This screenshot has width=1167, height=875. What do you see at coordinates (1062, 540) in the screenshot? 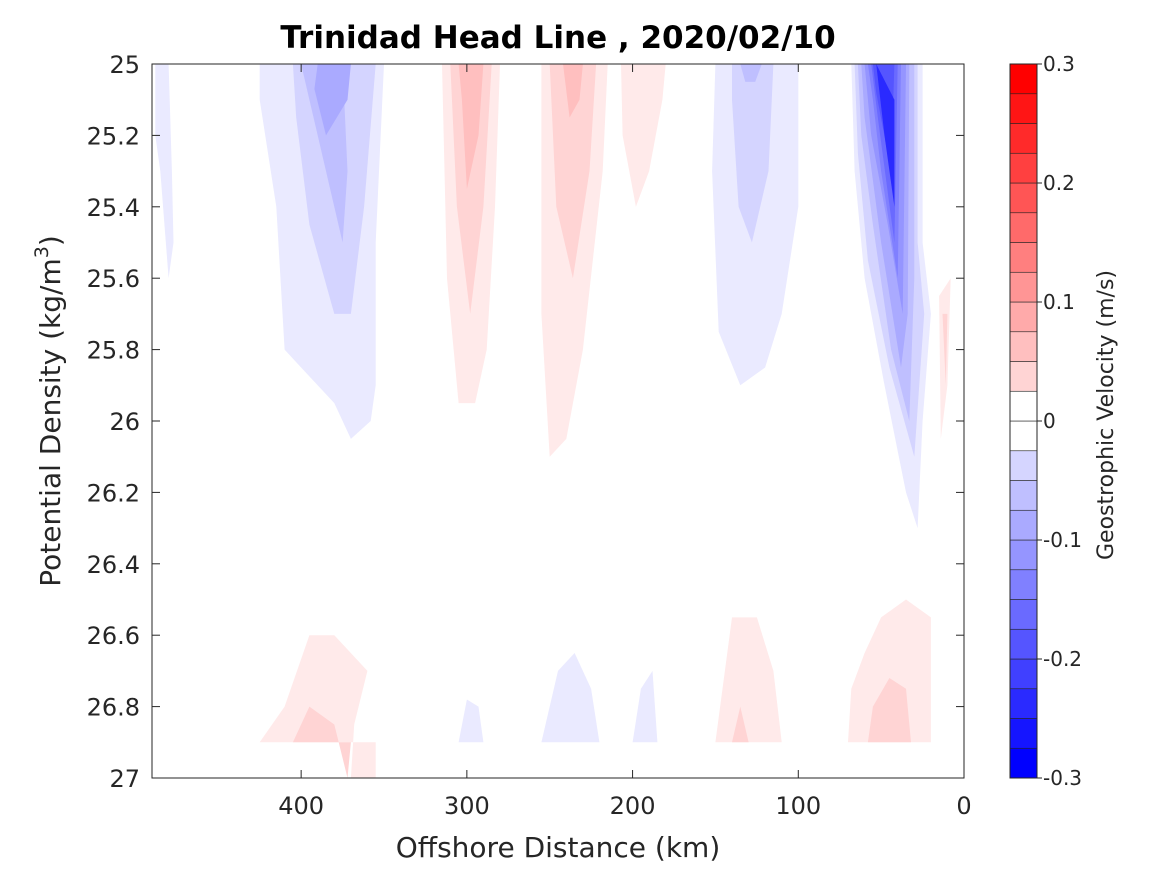
I see `colorbar-tick-label: -0.1` at bounding box center [1062, 540].